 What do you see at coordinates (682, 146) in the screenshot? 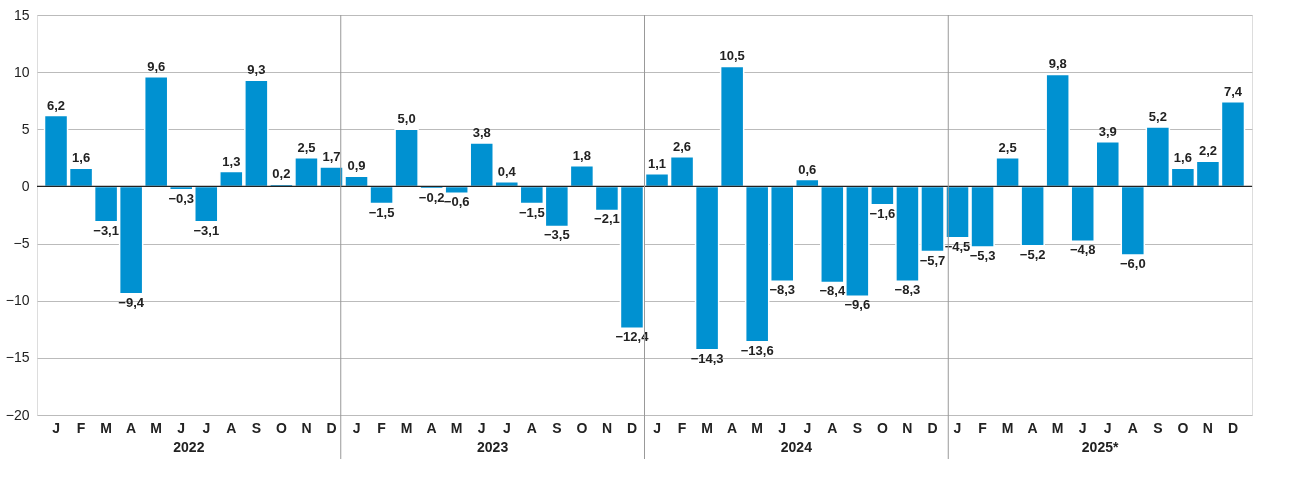
I see `data-label: 2,6` at bounding box center [682, 146].